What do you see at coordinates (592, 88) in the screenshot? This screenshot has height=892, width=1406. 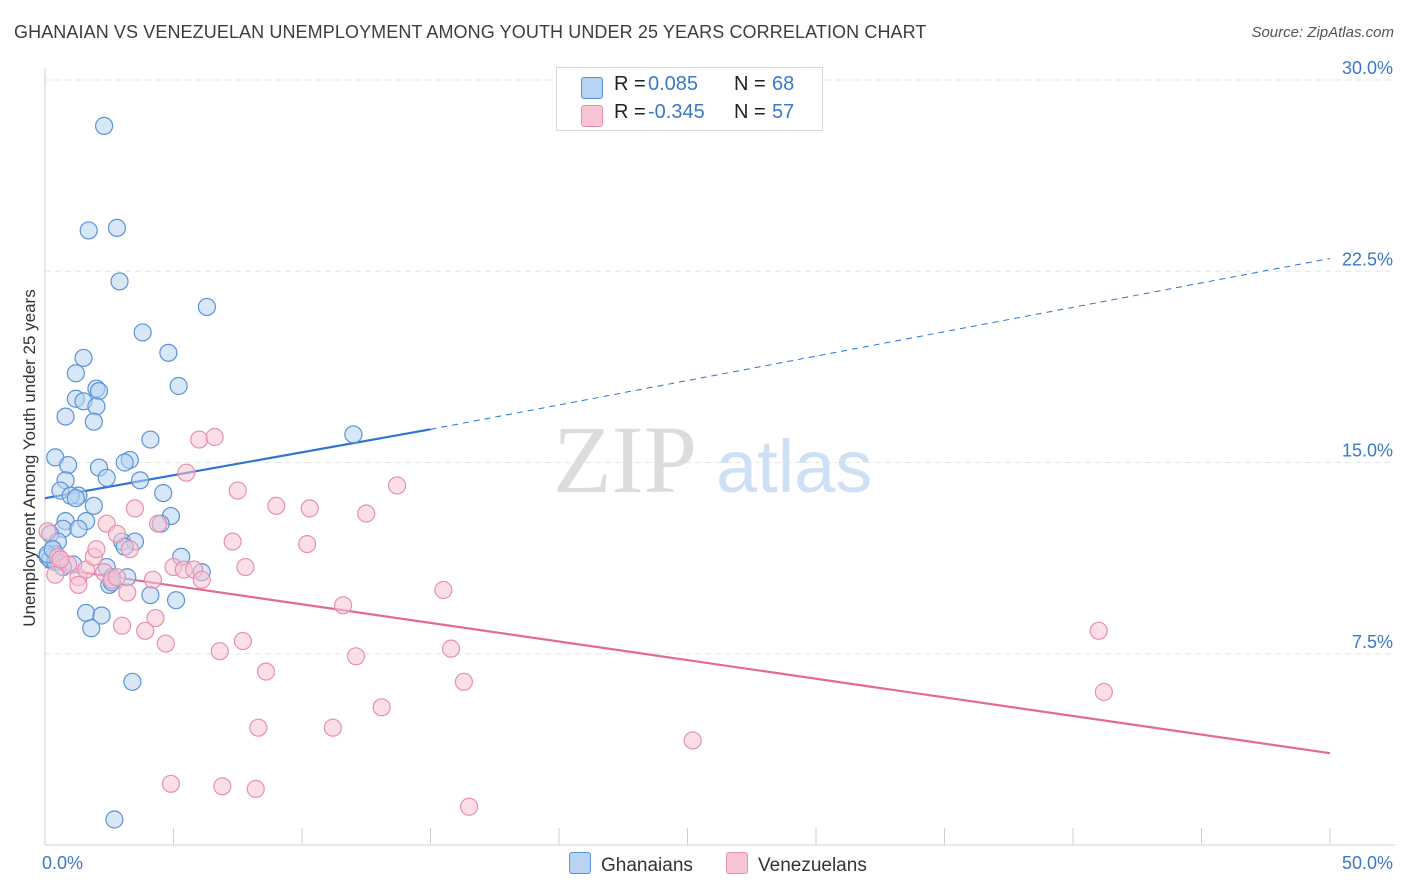 I see `ghanaians-swatch` at bounding box center [592, 88].